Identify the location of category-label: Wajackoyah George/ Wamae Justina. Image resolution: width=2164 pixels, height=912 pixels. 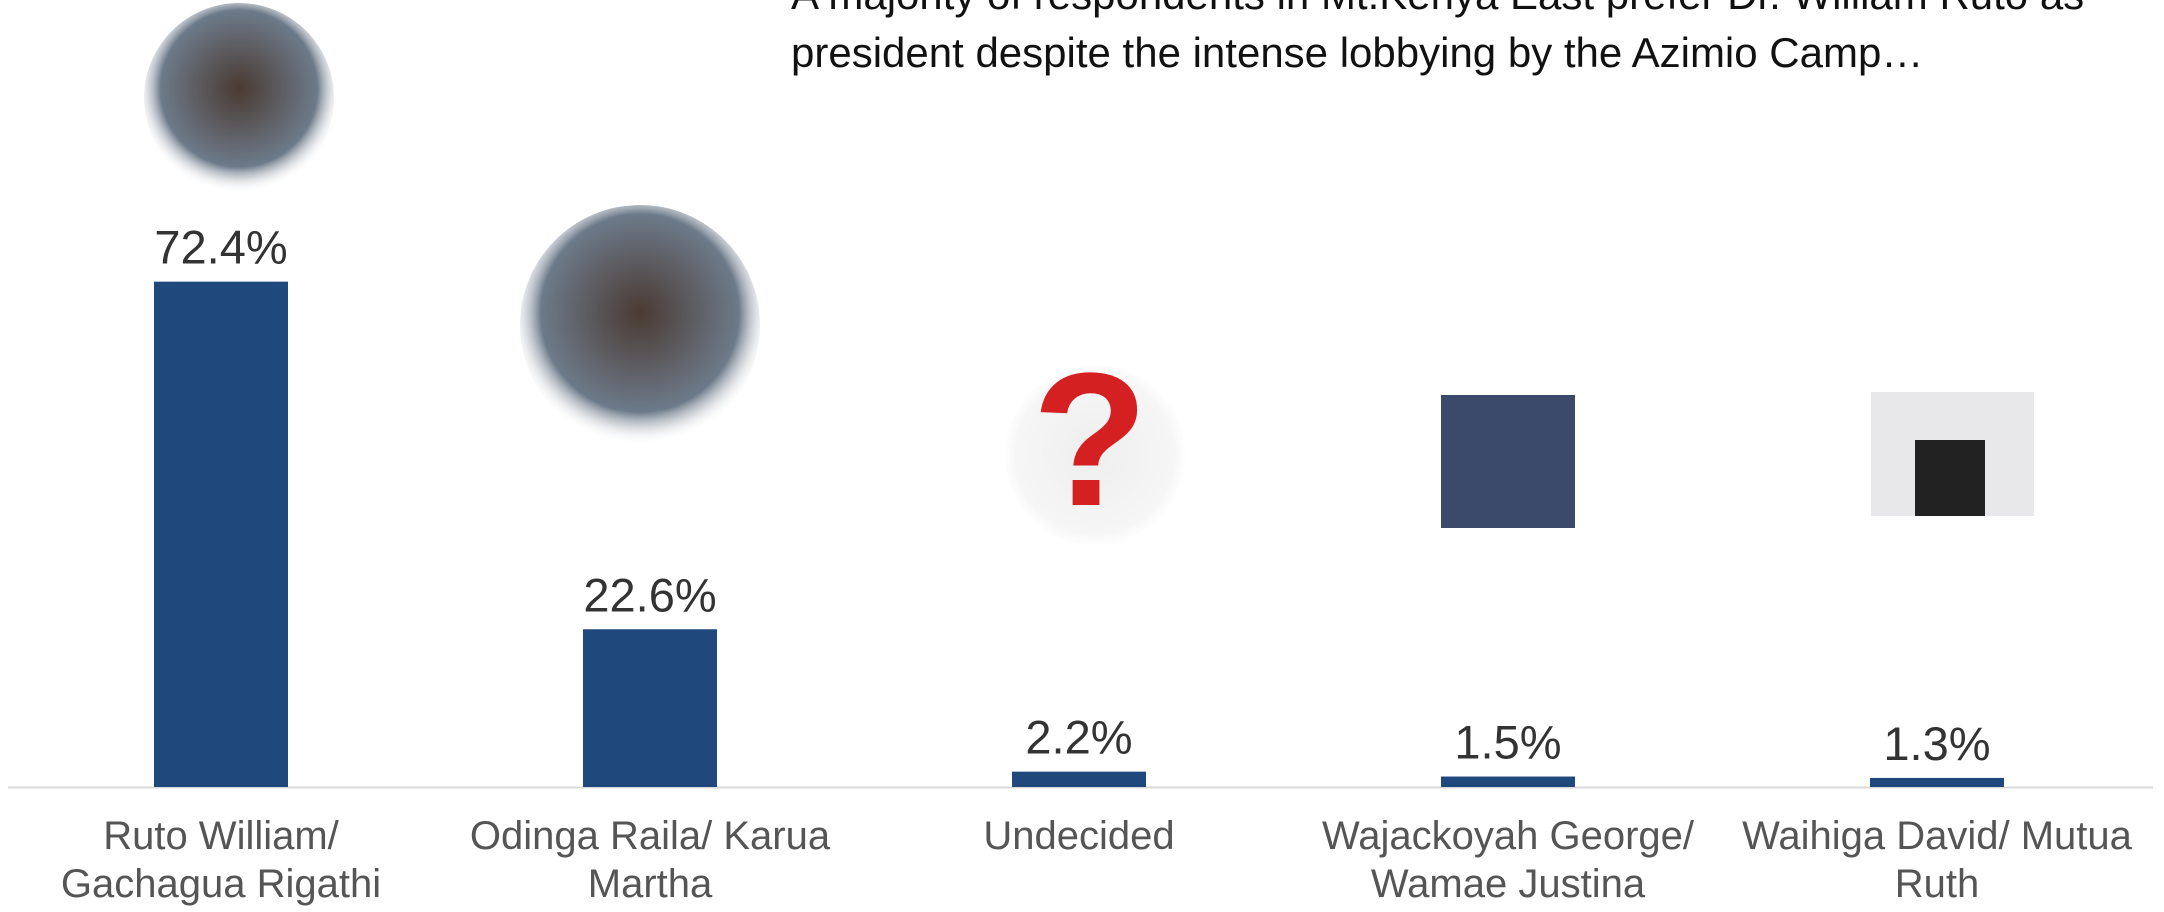
(1508, 860).